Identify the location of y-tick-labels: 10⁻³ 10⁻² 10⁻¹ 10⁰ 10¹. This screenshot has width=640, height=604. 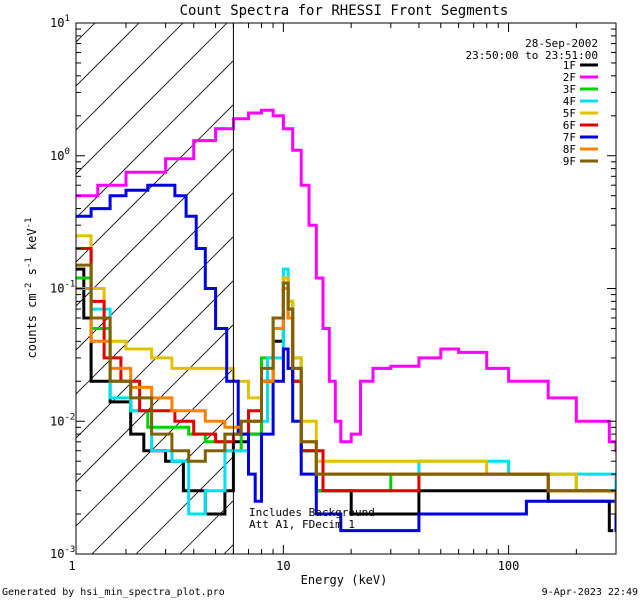
(62, 287).